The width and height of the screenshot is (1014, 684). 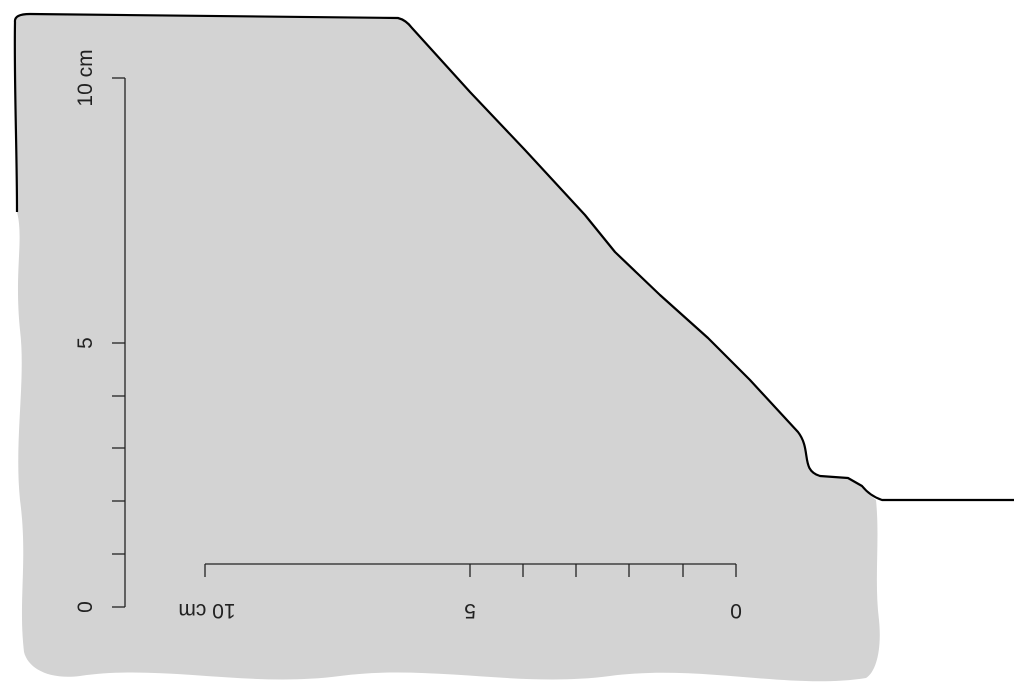 What do you see at coordinates (85, 343) in the screenshot?
I see `vertical-label-5: 5` at bounding box center [85, 343].